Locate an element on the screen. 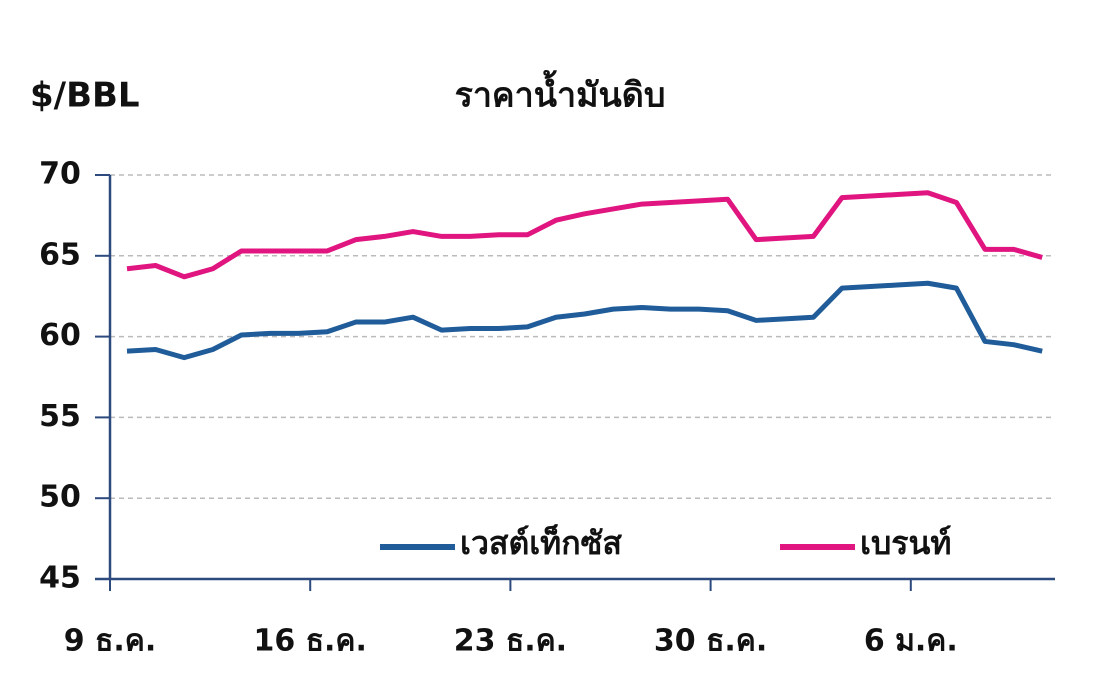 This screenshot has width=1100, height=681. x-tick-label: 16 ธ.ค. is located at coordinates (310, 641).